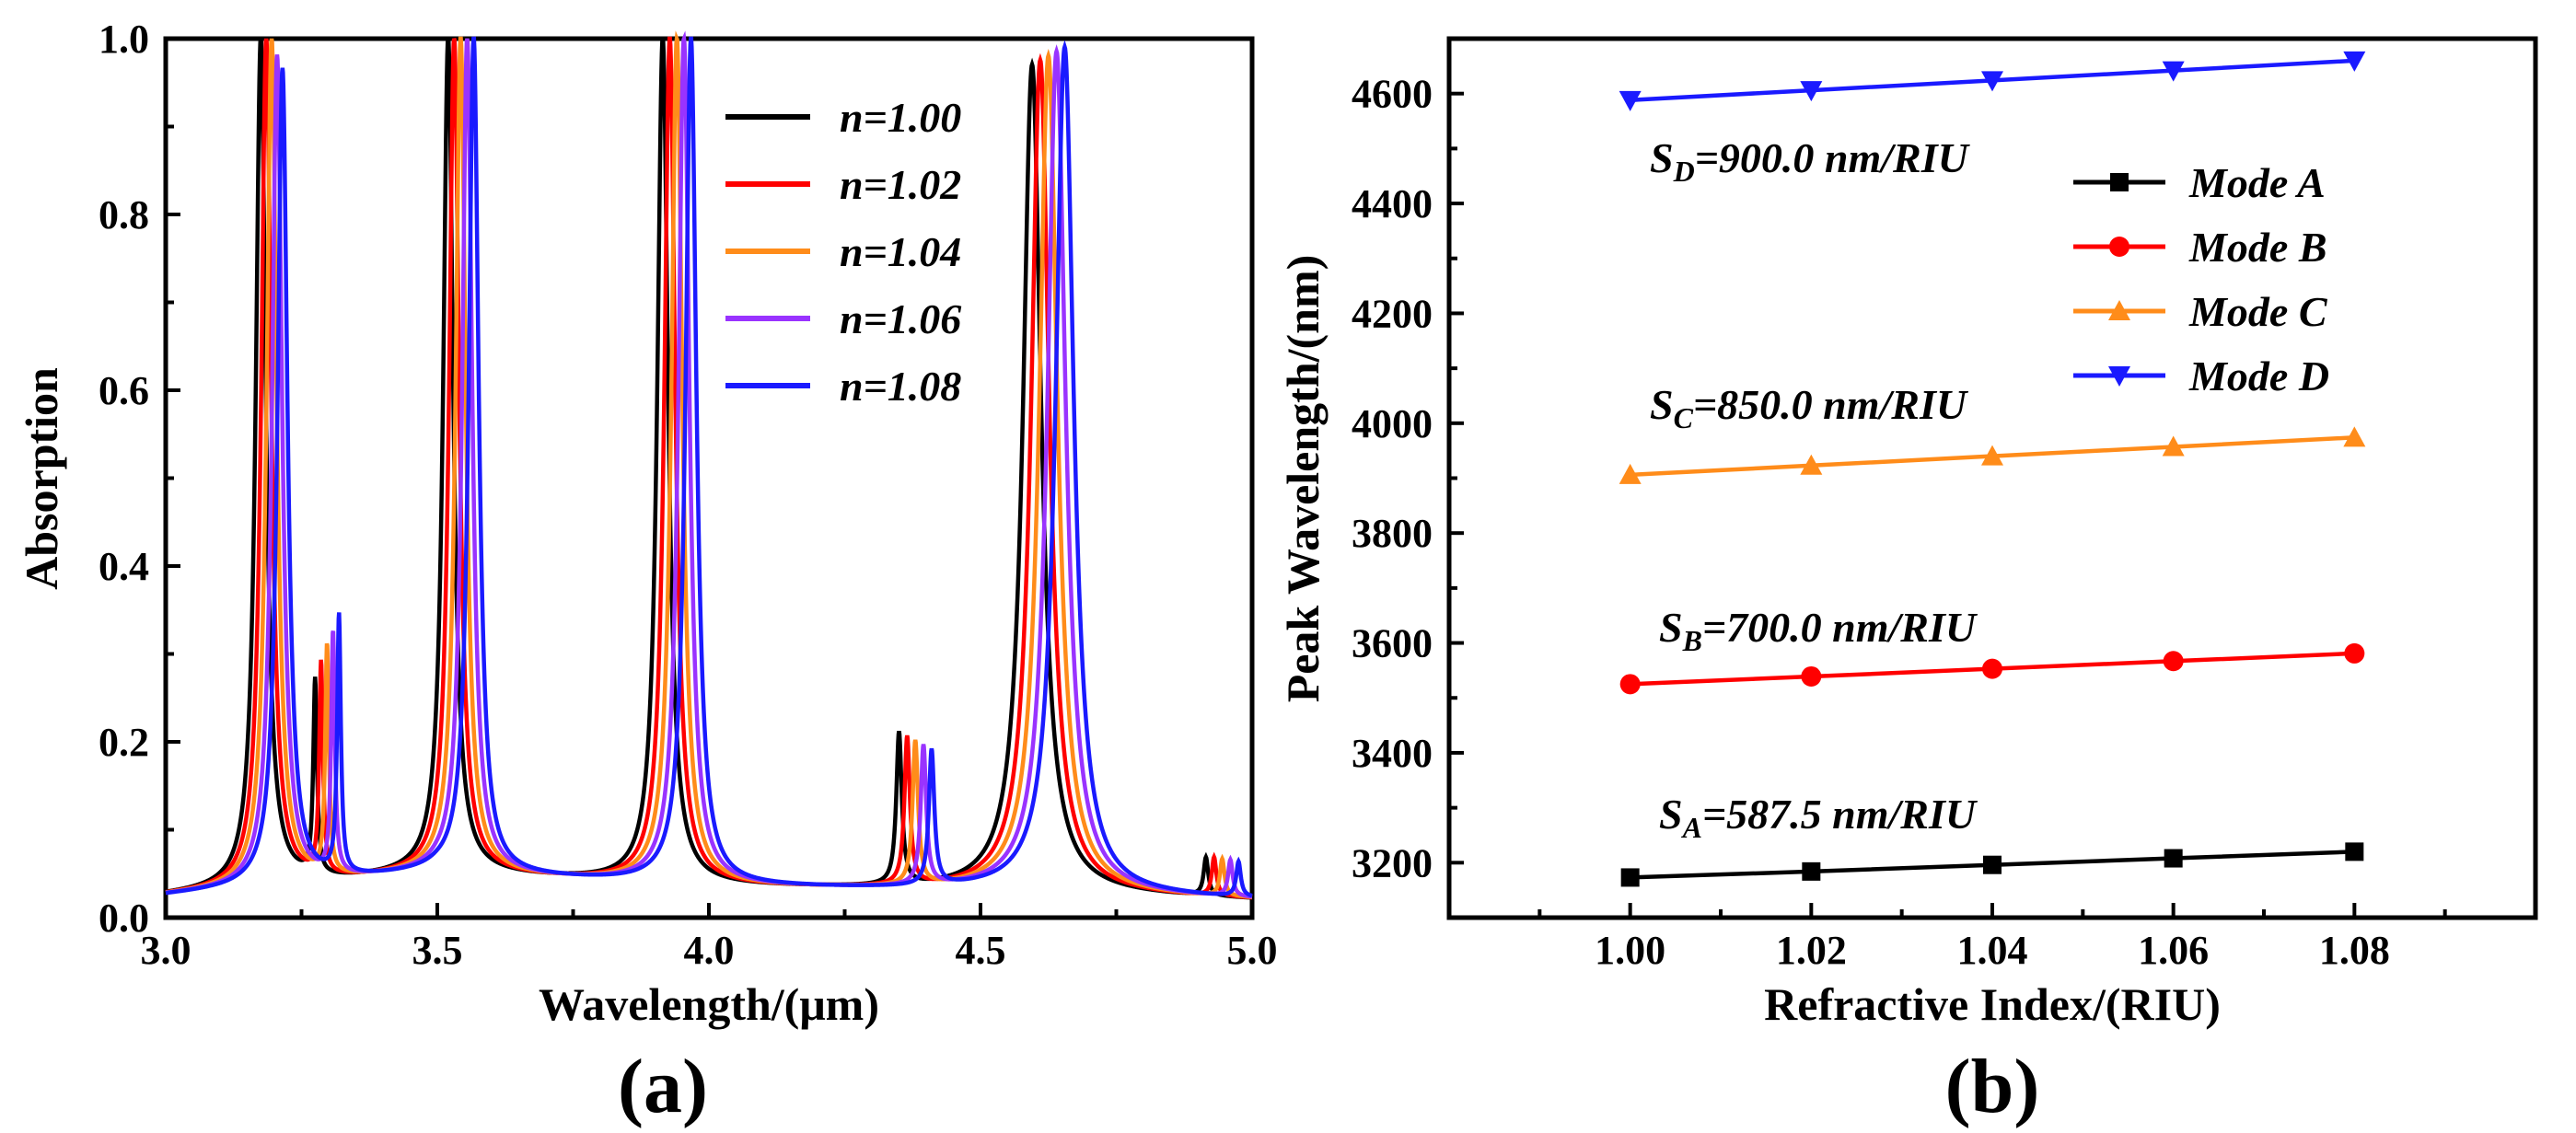  I want to click on y-axis-title-b: Peak Wavelength/(nm), so click(1303, 479).